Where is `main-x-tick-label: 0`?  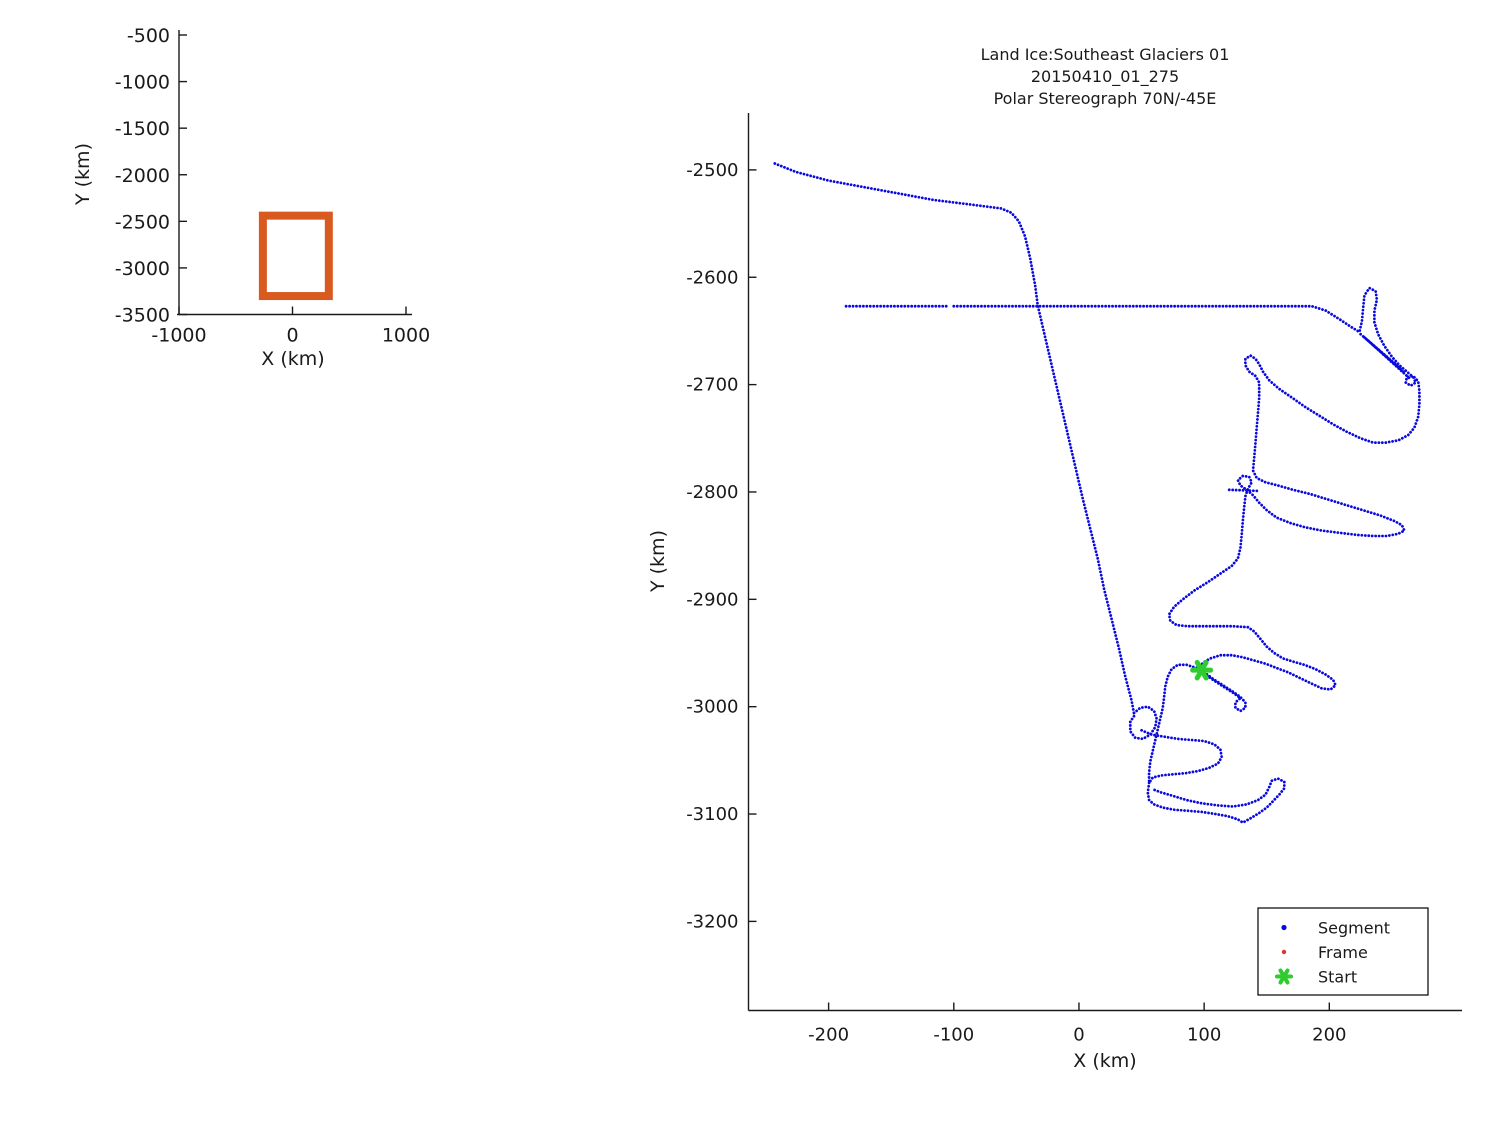 main-x-tick-label: 0 is located at coordinates (1078, 1035).